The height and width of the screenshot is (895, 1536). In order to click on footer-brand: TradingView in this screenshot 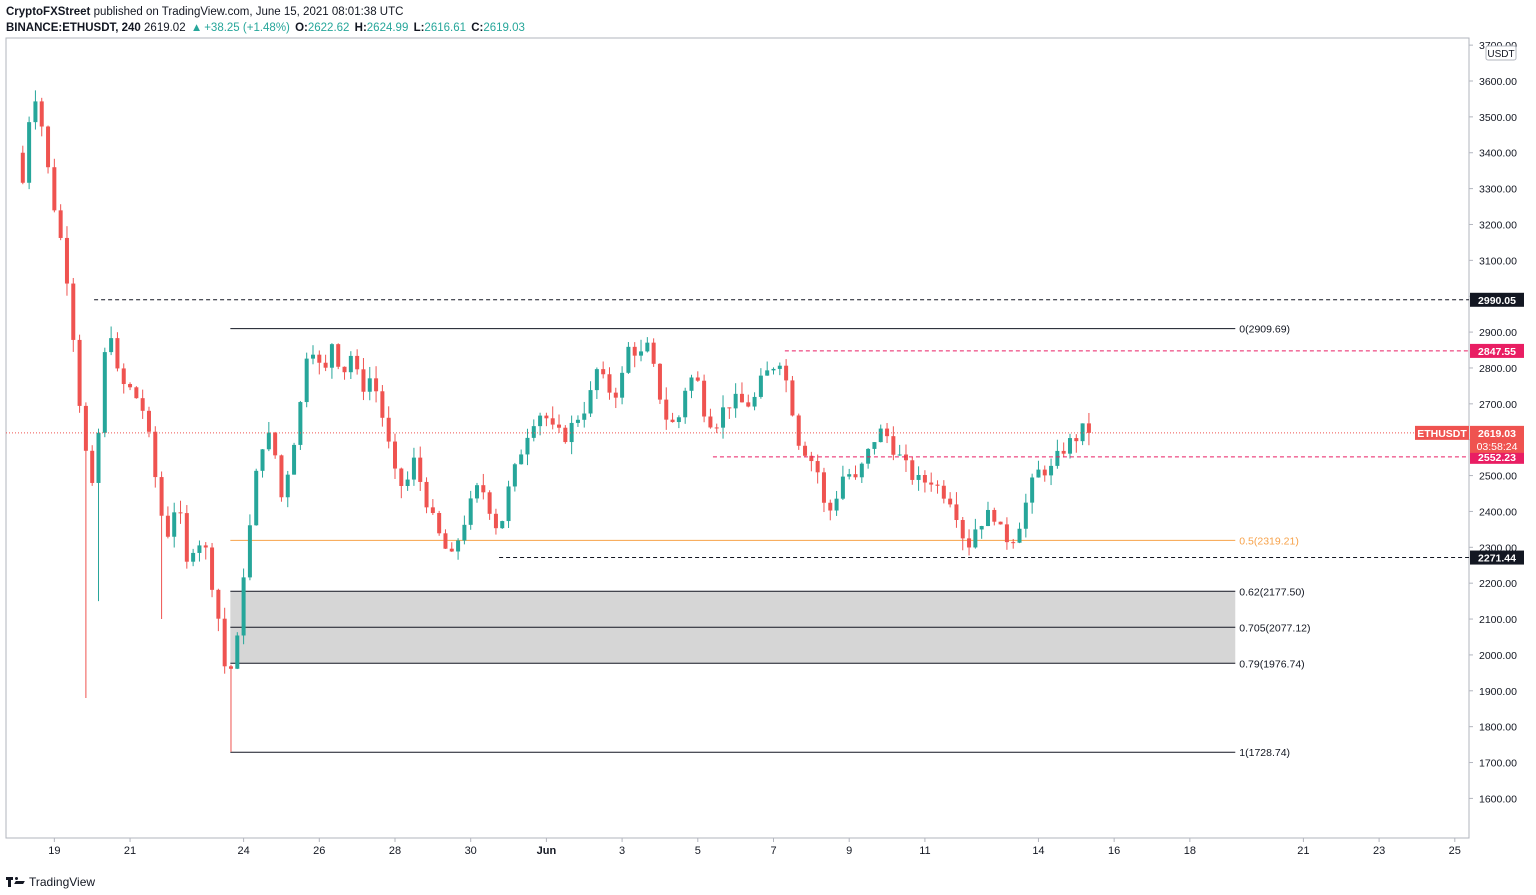, I will do `click(62, 882)`.